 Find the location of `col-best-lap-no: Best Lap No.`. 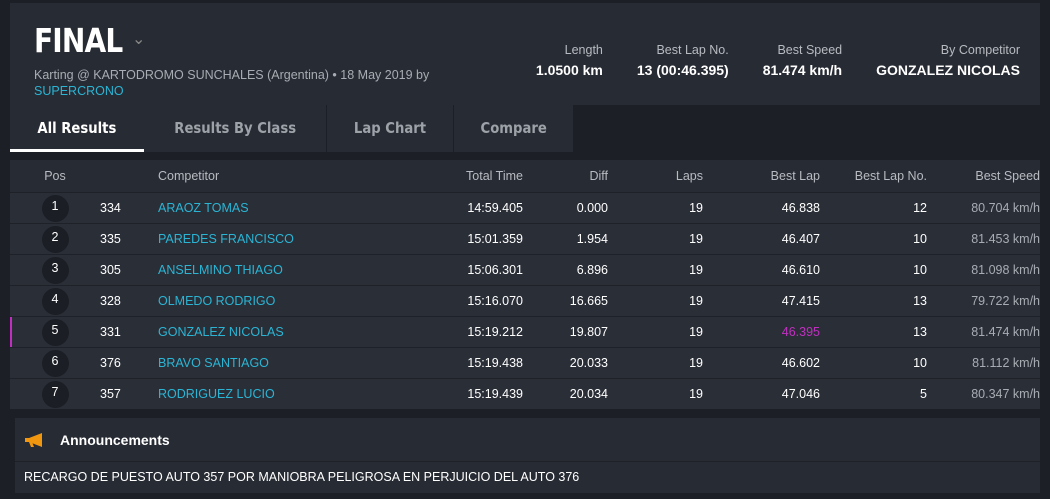

col-best-lap-no: Best Lap No. is located at coordinates (890, 176).